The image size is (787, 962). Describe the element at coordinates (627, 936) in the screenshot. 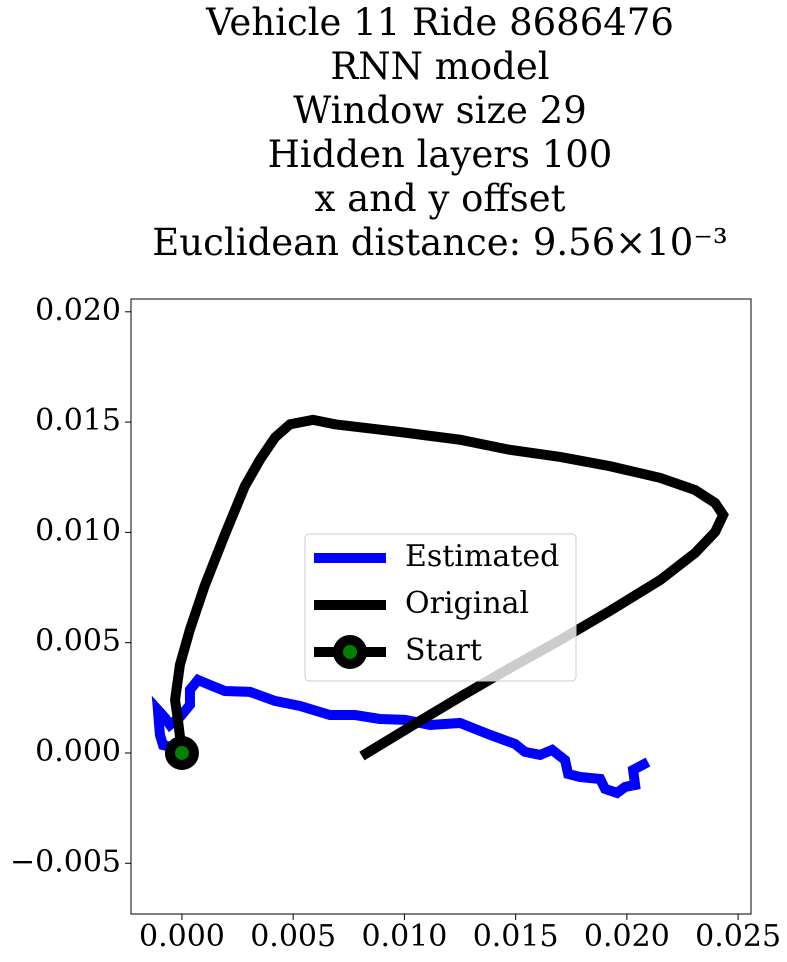

I see `x-tick-label: 0.020` at that location.